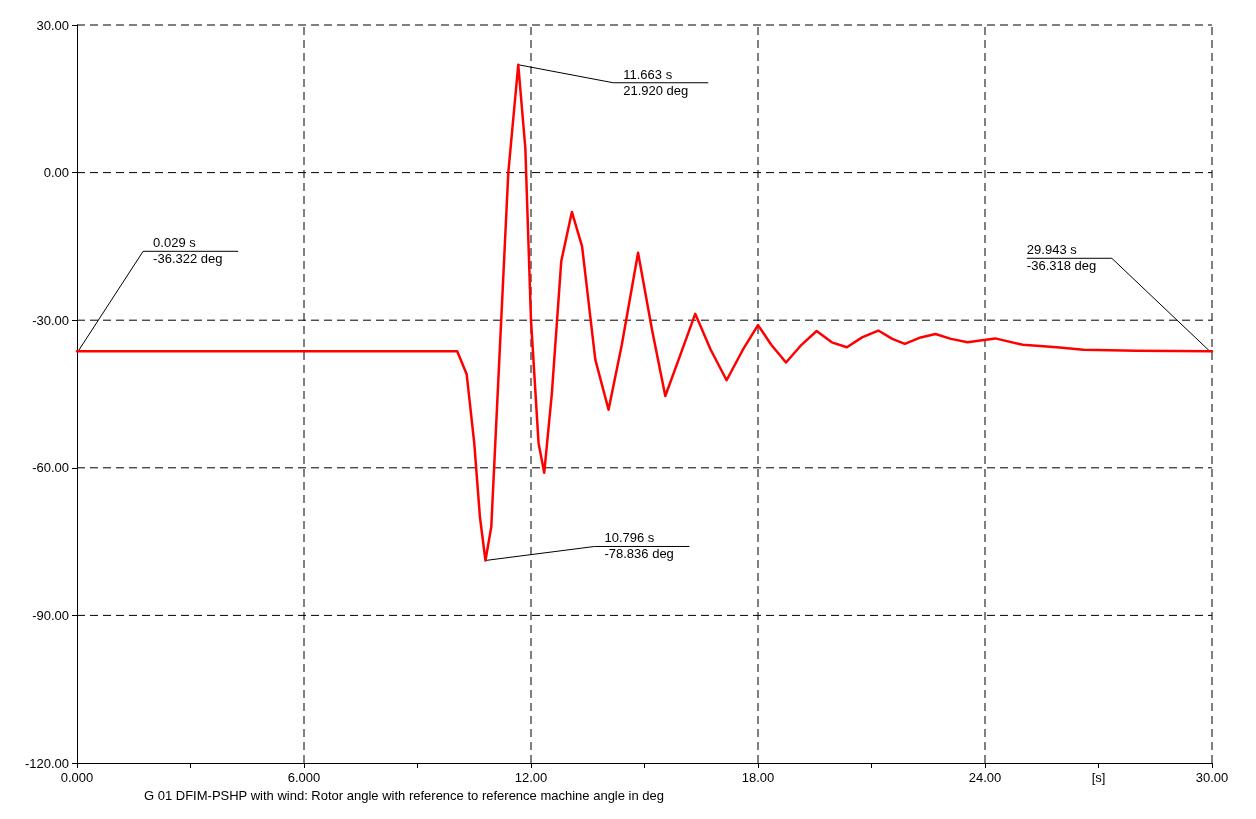  I want to click on text: G 01 DFIM-PSHP with wind: Rotor angle with reference to reference machine angle in deg, so click(404, 795).